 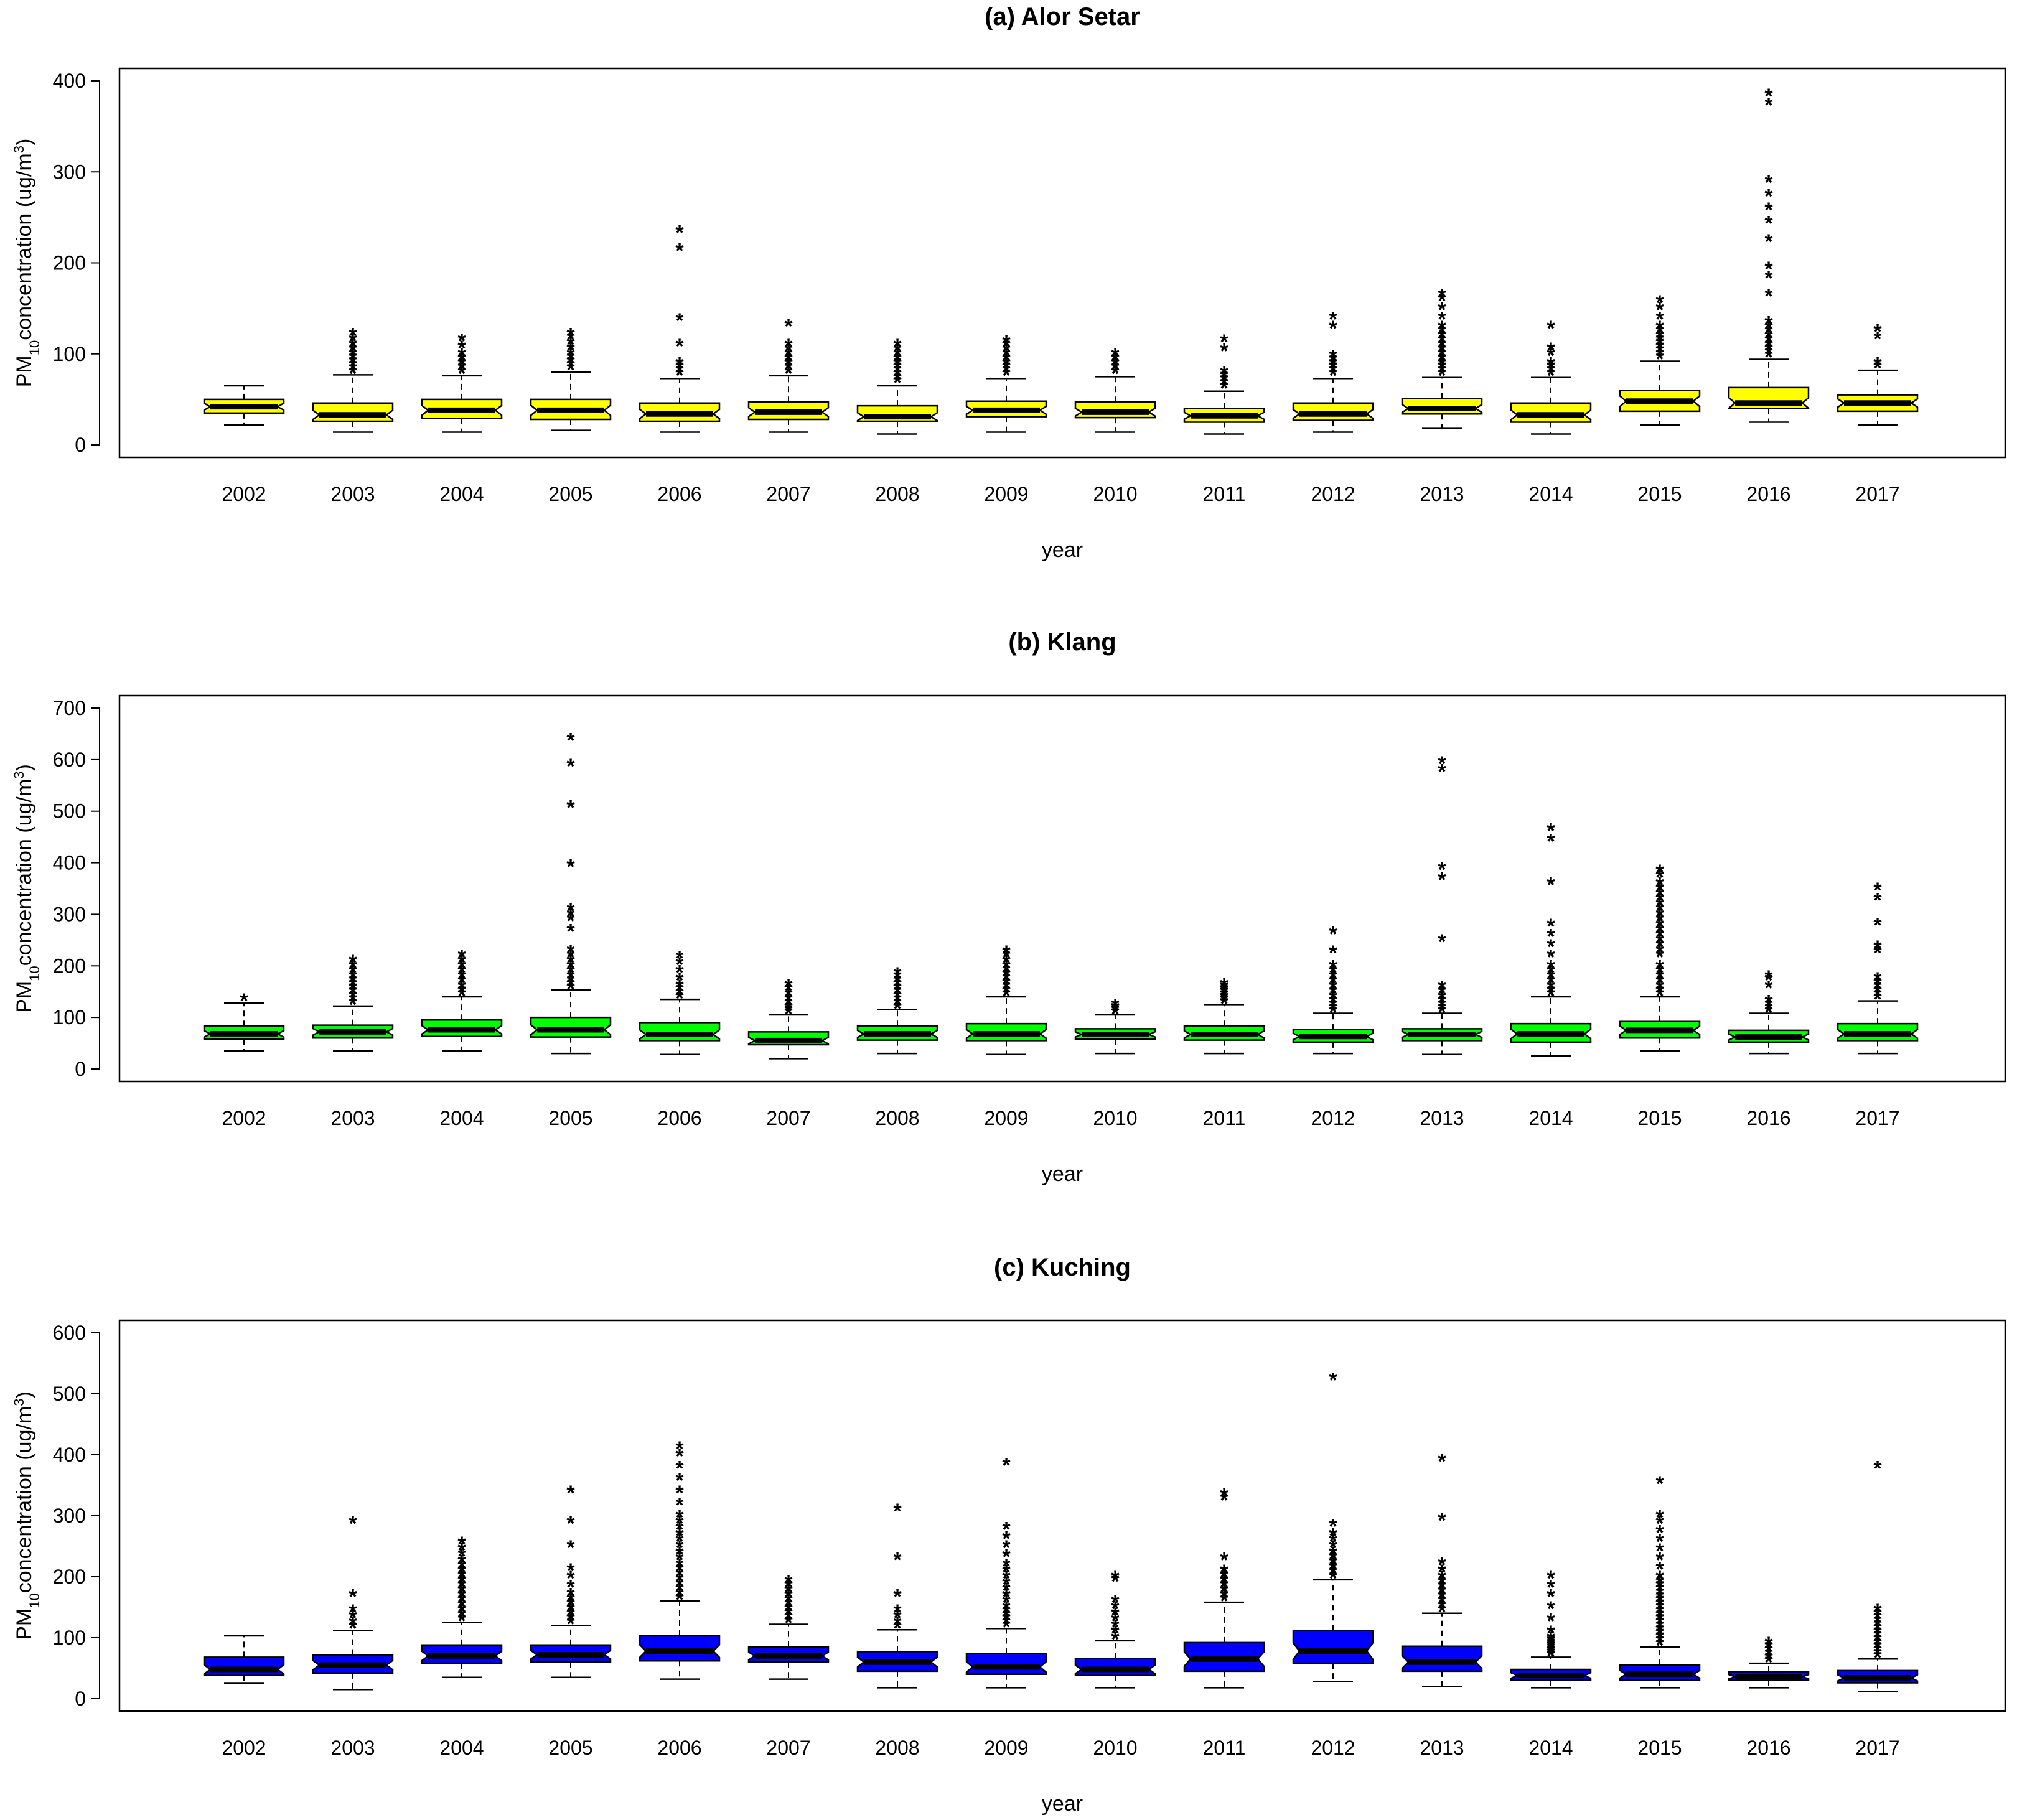 What do you see at coordinates (1115, 1748) in the screenshot?
I see `x-tick-label: 2010` at bounding box center [1115, 1748].